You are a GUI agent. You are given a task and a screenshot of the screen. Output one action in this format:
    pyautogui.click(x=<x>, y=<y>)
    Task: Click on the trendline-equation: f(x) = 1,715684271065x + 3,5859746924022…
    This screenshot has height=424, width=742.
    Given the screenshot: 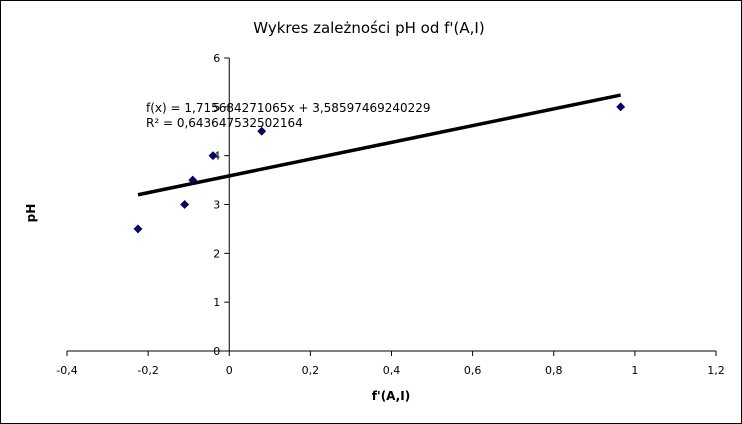 What is the action you would take?
    pyautogui.click(x=288, y=108)
    